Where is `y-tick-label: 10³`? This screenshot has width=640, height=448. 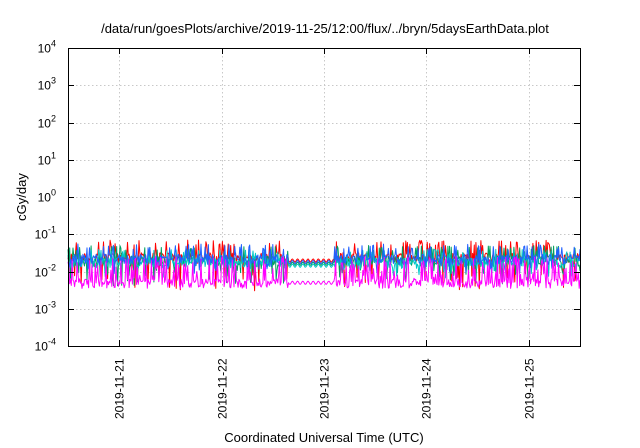
y-tick-label: 10³ is located at coordinates (47, 84).